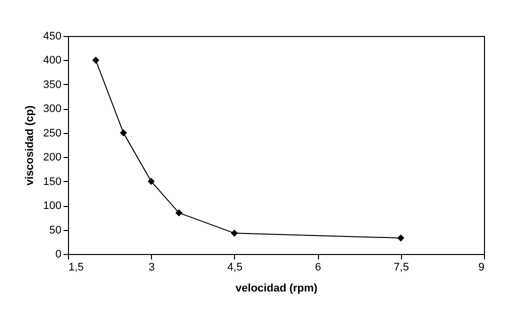 The image size is (528, 331). Describe the element at coordinates (481, 268) in the screenshot. I see `x-tick-label: 9` at that location.